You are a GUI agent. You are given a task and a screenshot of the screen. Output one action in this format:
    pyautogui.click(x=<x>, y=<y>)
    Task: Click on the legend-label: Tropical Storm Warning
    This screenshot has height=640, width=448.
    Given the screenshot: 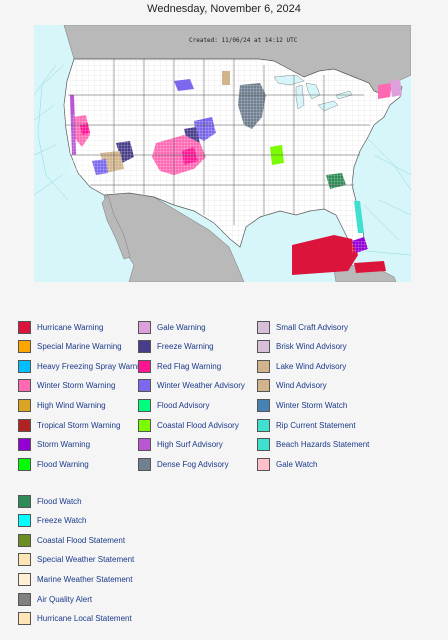 What is the action you would take?
    pyautogui.click(x=79, y=425)
    